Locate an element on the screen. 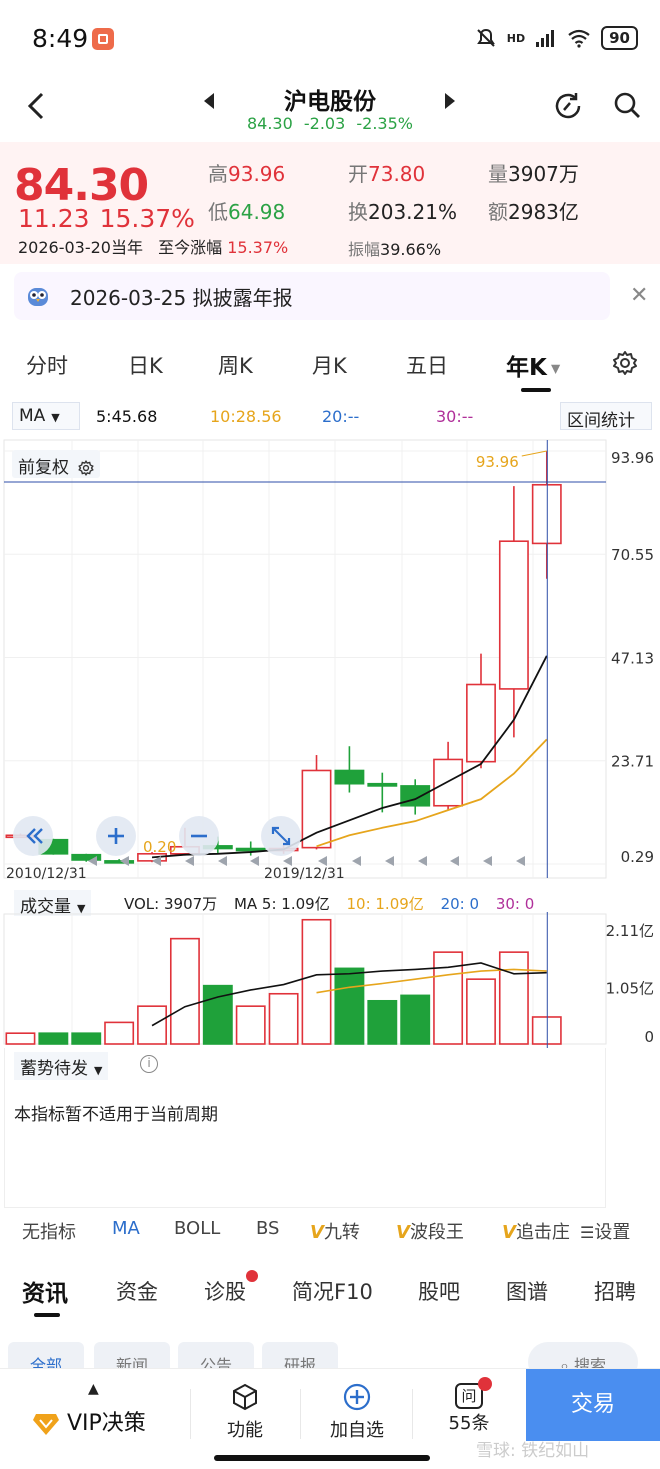 The height and width of the screenshot is (1469, 660). subtab-reports: 研报 is located at coordinates (300, 1356).